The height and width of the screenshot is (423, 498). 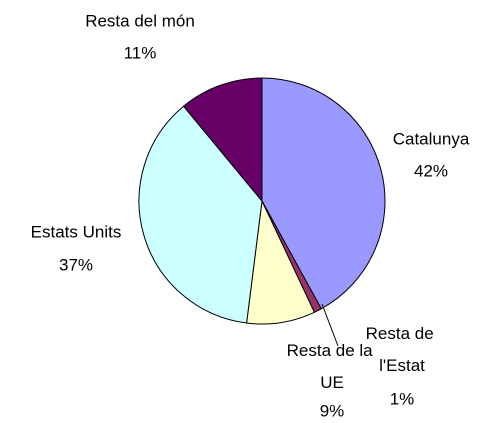 I want to click on slice-value-label: 11%, so click(x=140, y=52).